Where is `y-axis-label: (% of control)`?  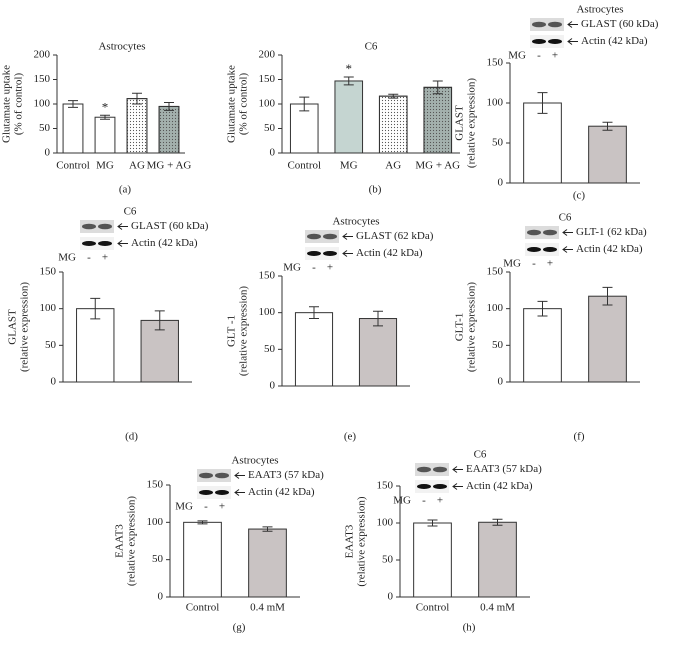 y-axis-label: (% of control) is located at coordinates (244, 104).